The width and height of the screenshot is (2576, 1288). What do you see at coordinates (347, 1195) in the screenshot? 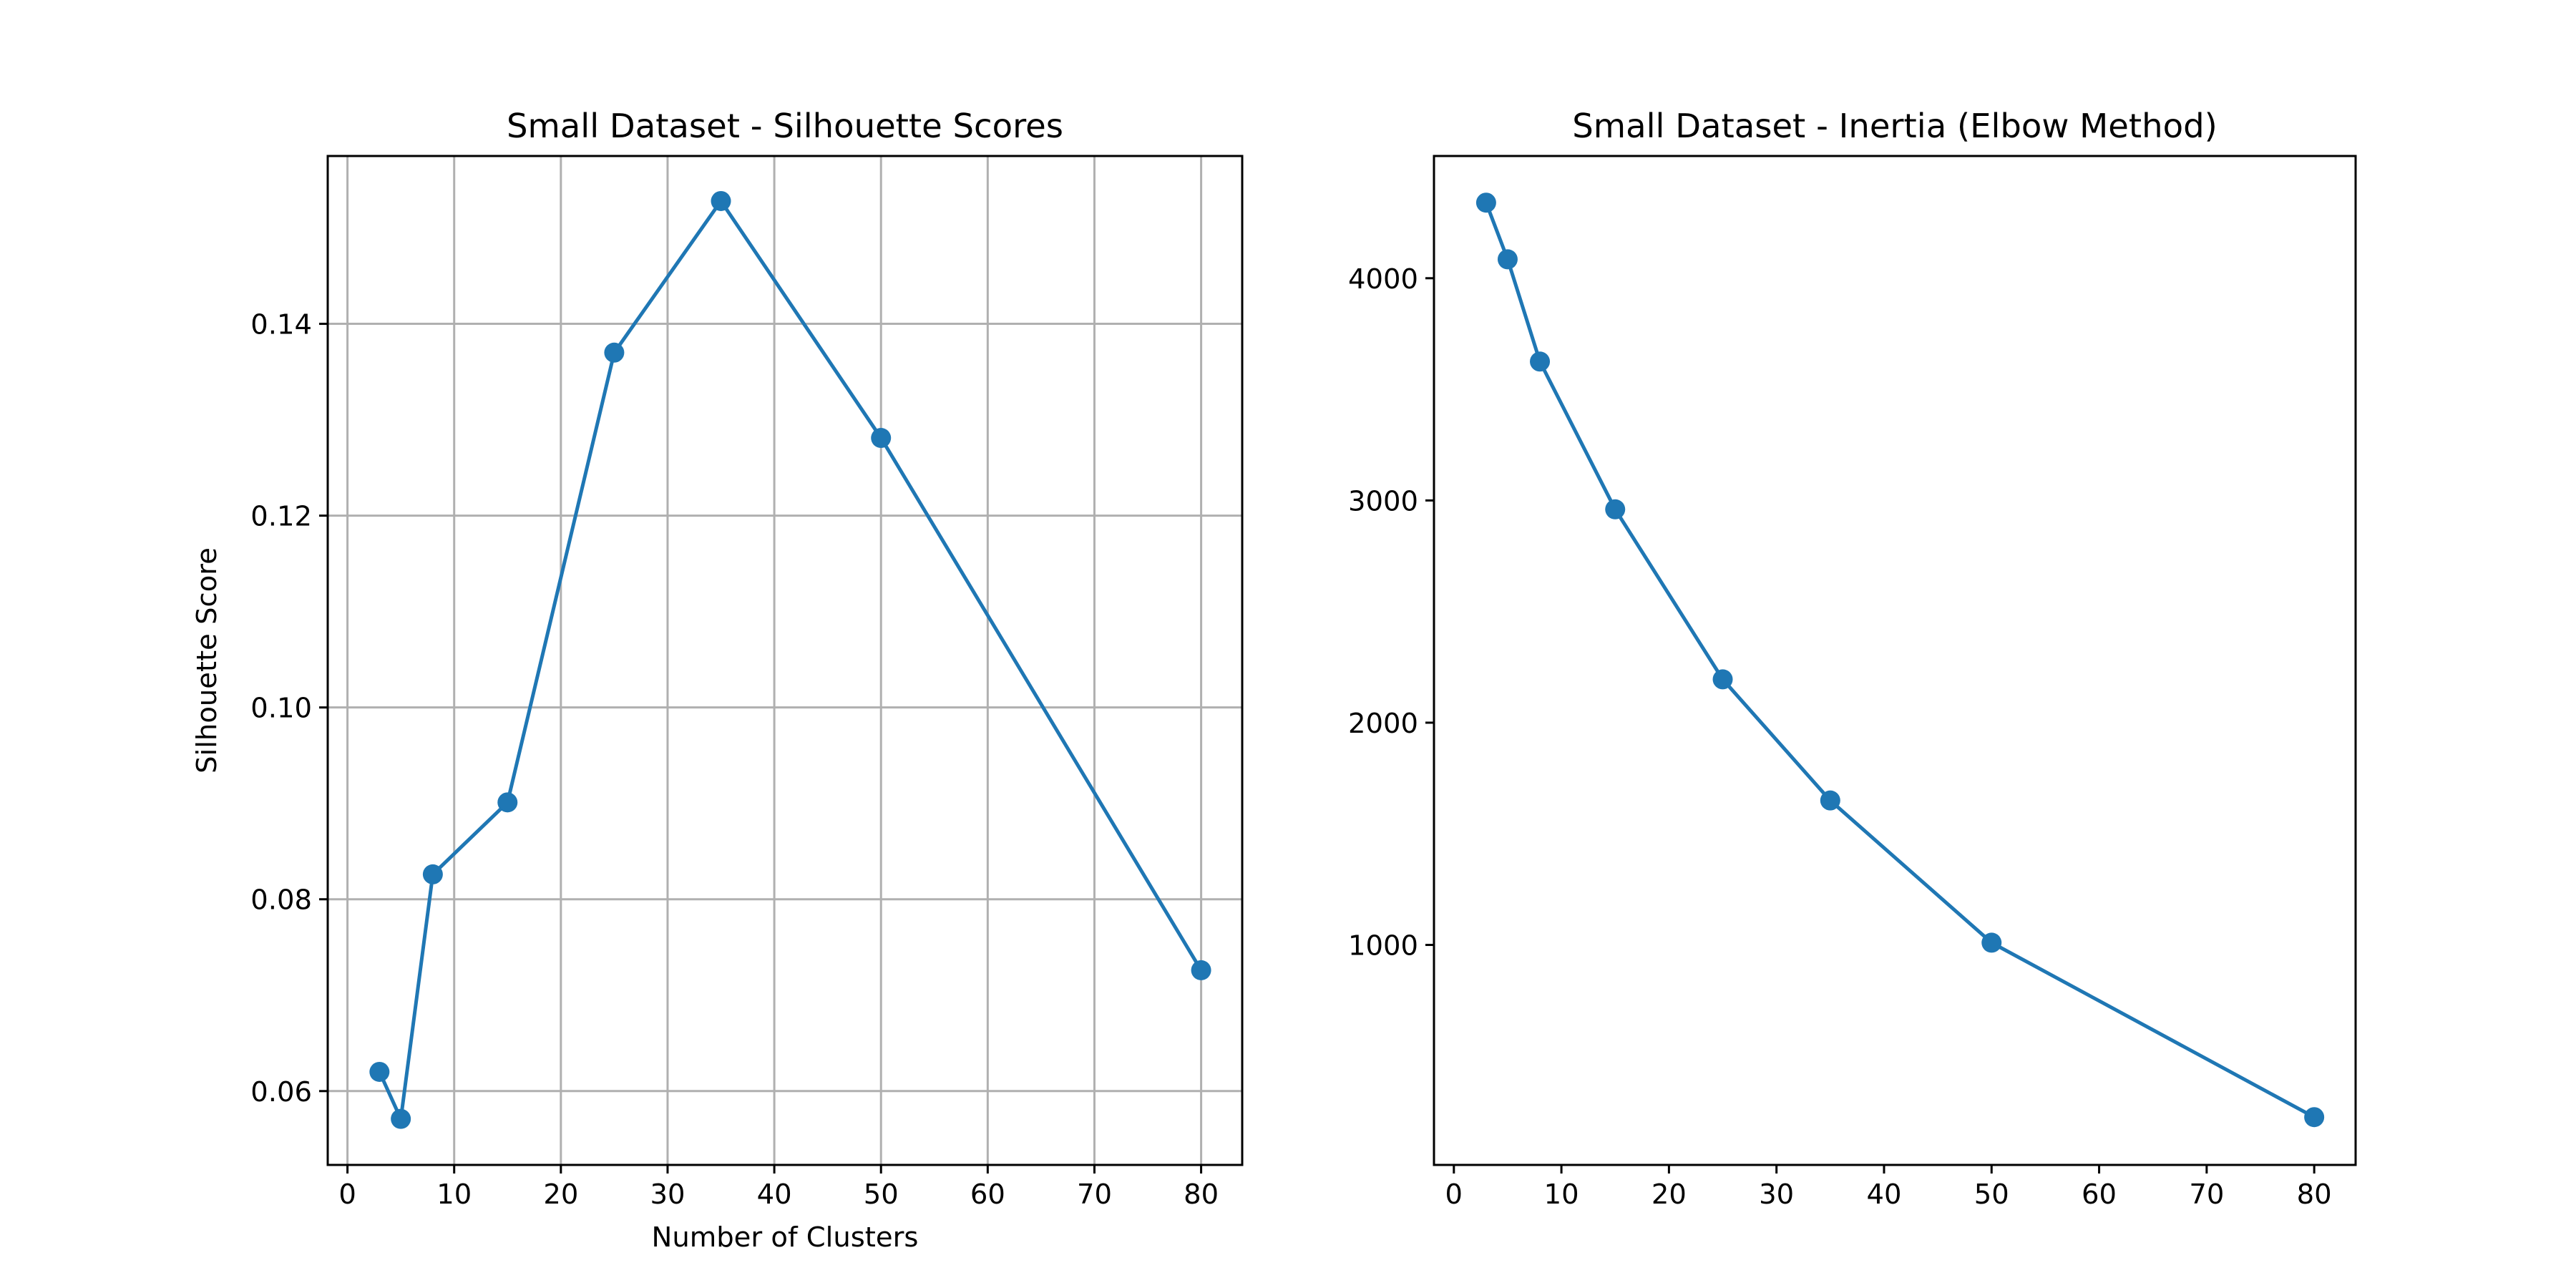
I see `silhouette-x-tick-label: 0` at bounding box center [347, 1195].